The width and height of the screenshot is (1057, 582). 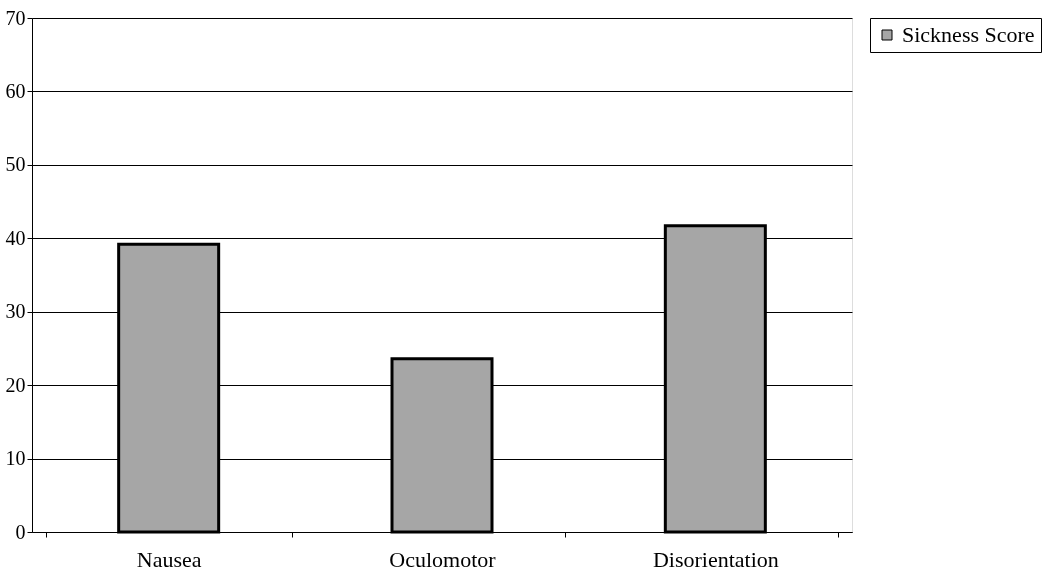 What do you see at coordinates (15, 384) in the screenshot?
I see `y-tick-label: 20` at bounding box center [15, 384].